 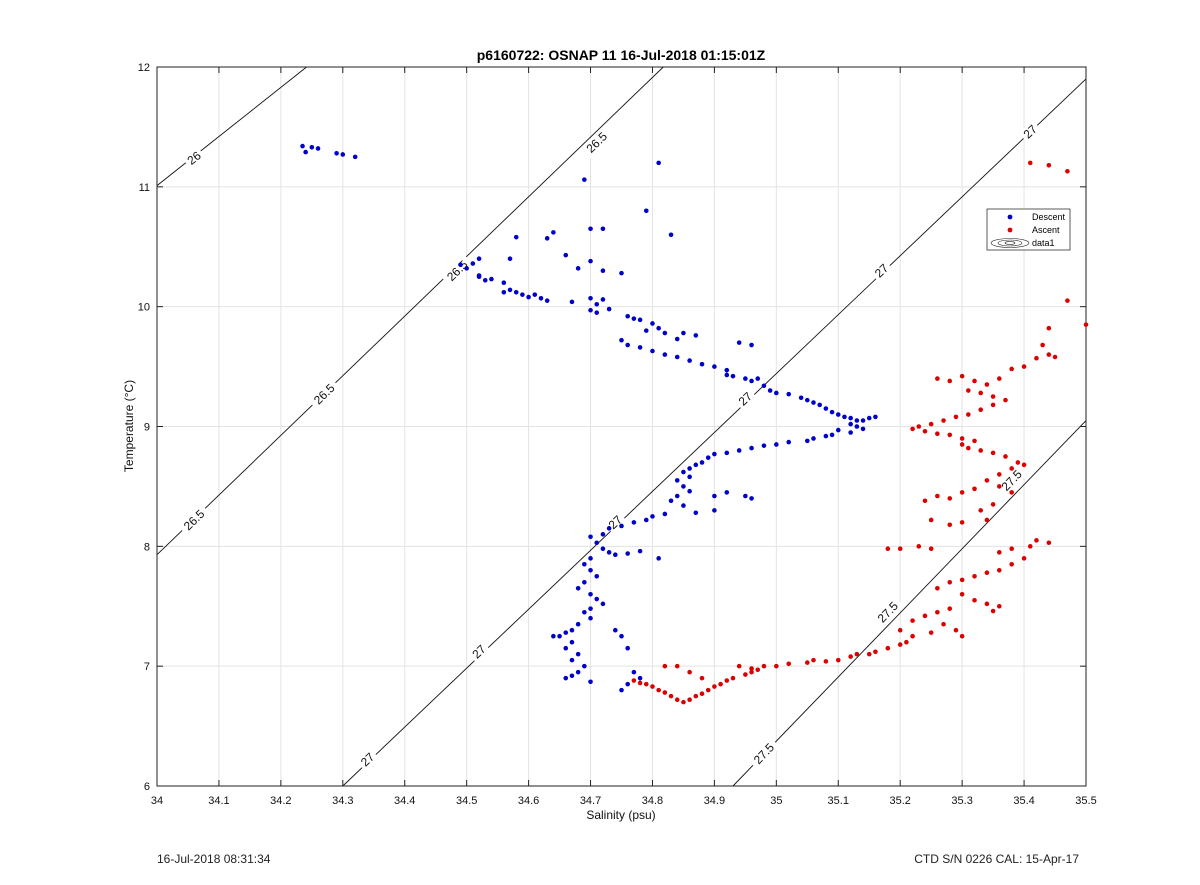 I want to click on x-tick-label: 34.5, so click(x=466, y=801).